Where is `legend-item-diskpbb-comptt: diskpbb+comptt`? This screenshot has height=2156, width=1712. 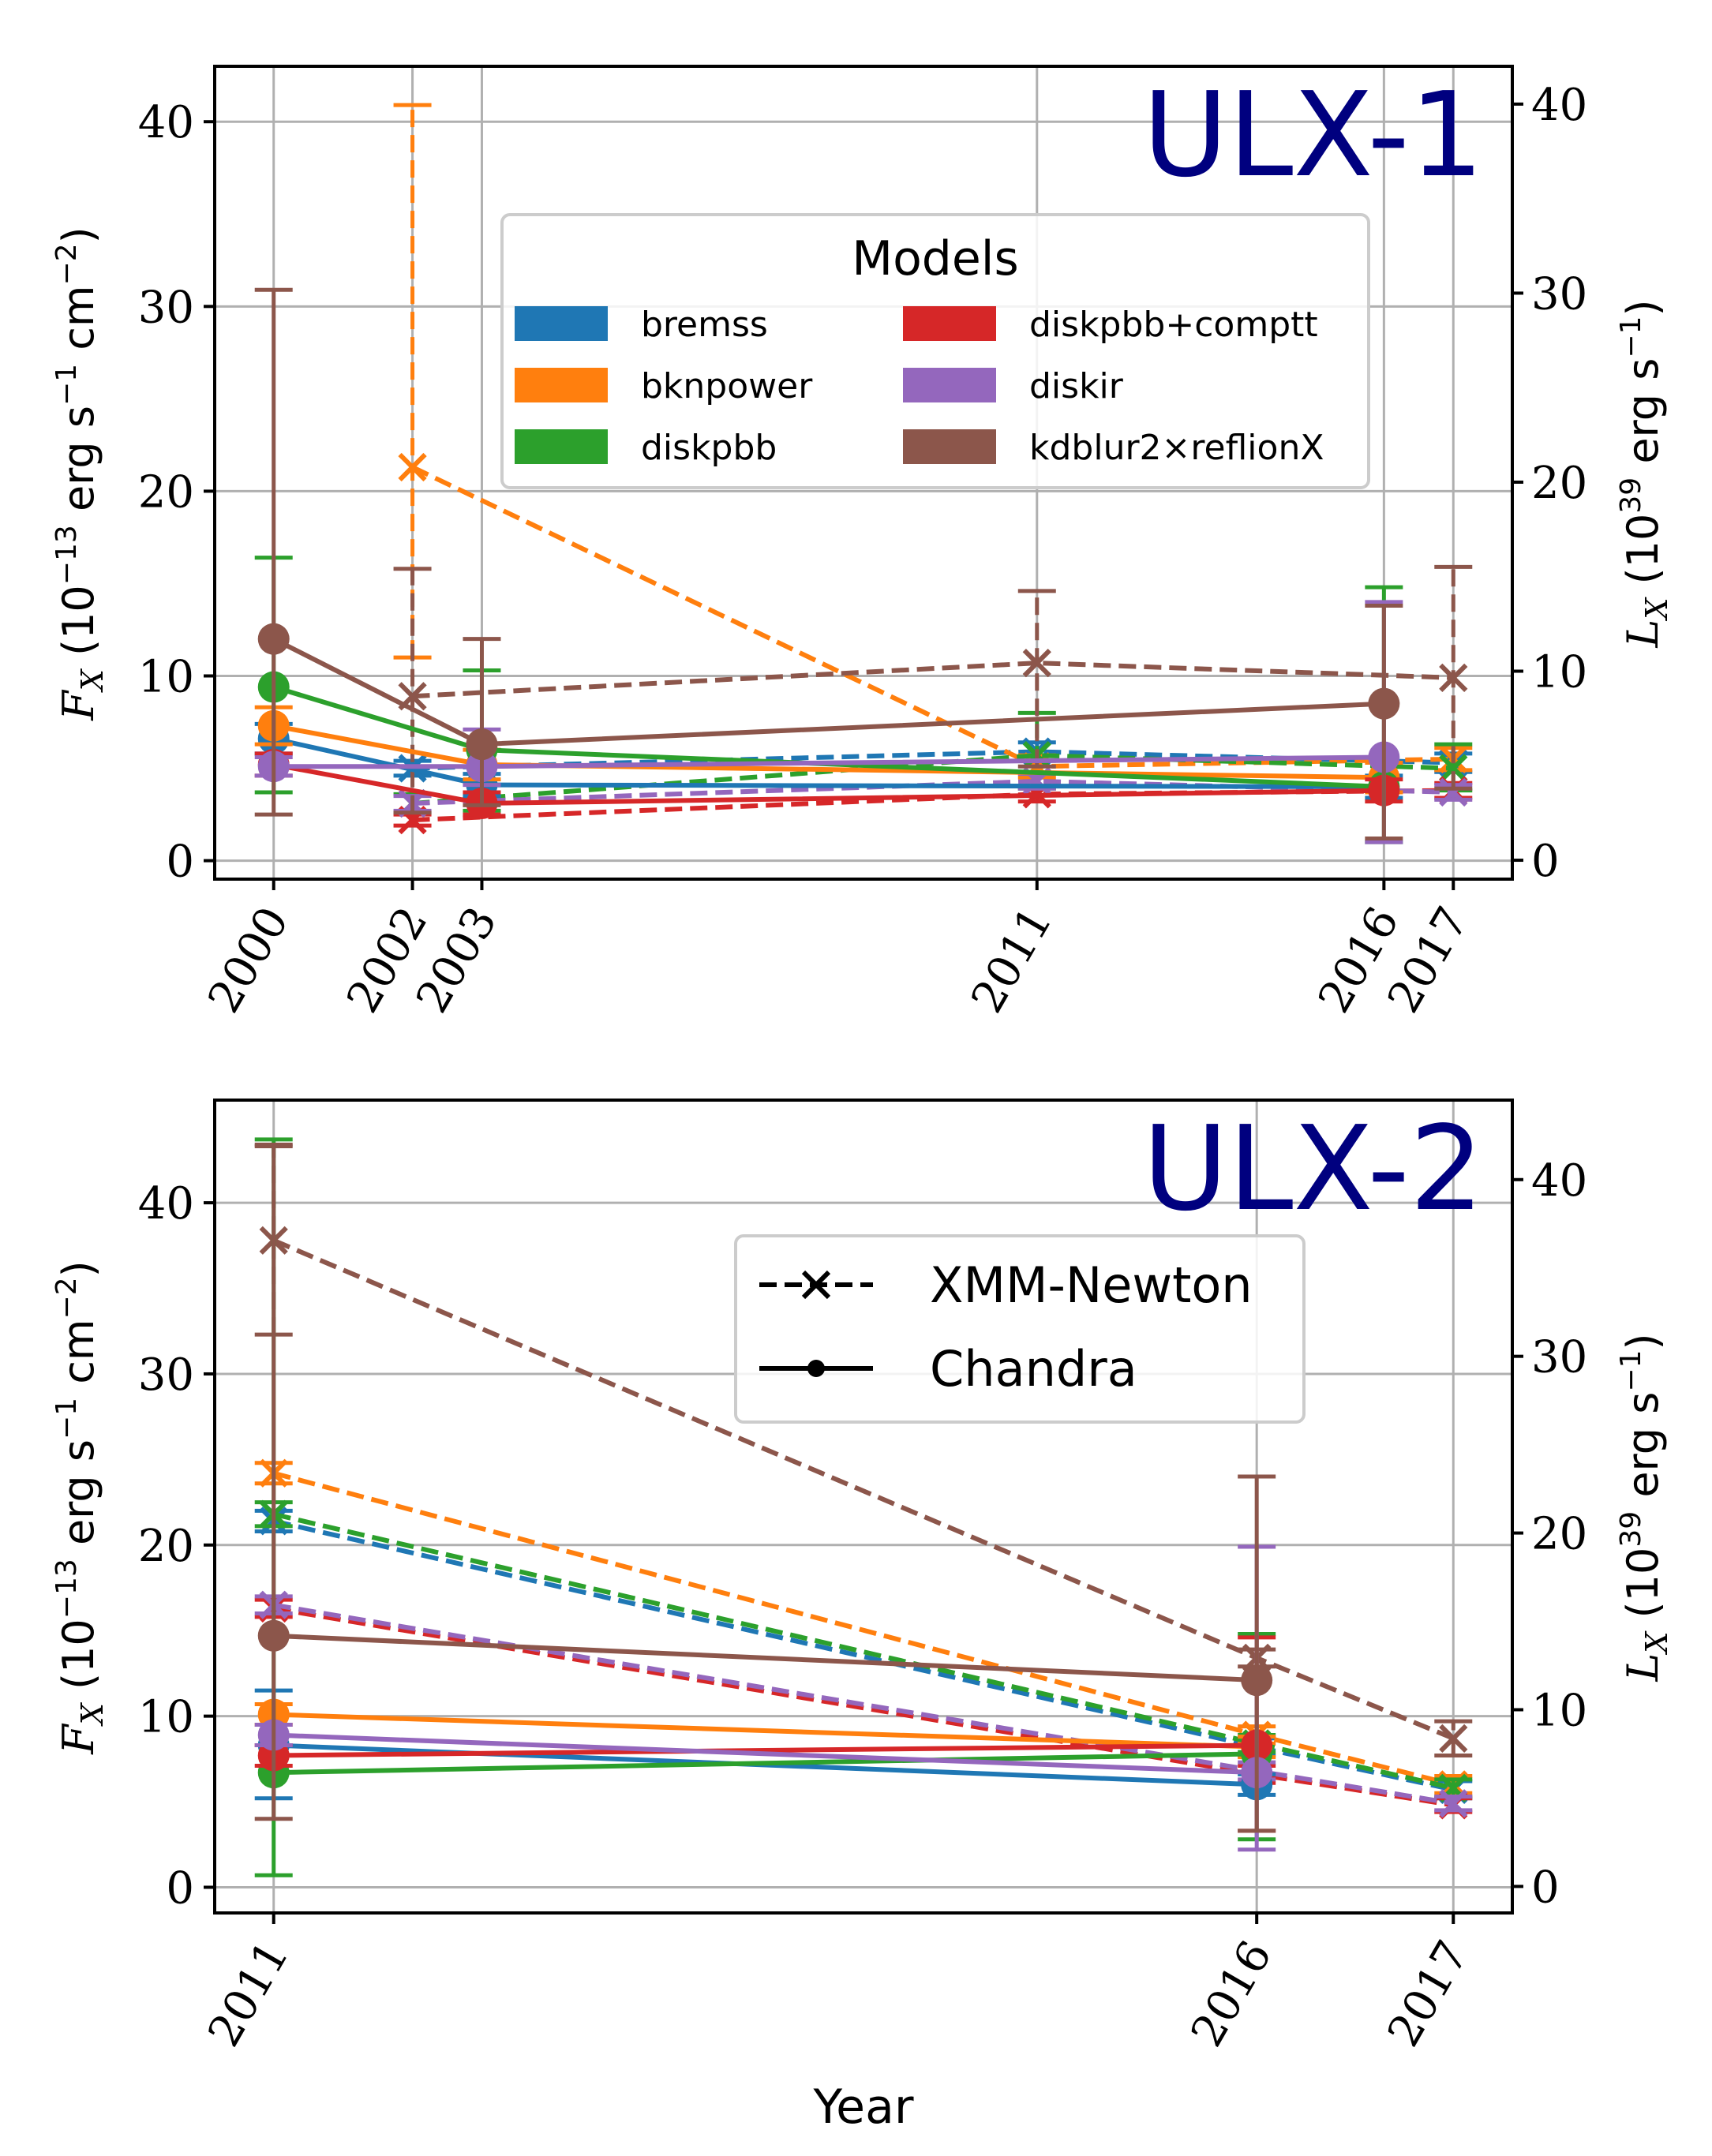 legend-item-diskpbb-comptt: diskpbb+comptt is located at coordinates (1110, 325).